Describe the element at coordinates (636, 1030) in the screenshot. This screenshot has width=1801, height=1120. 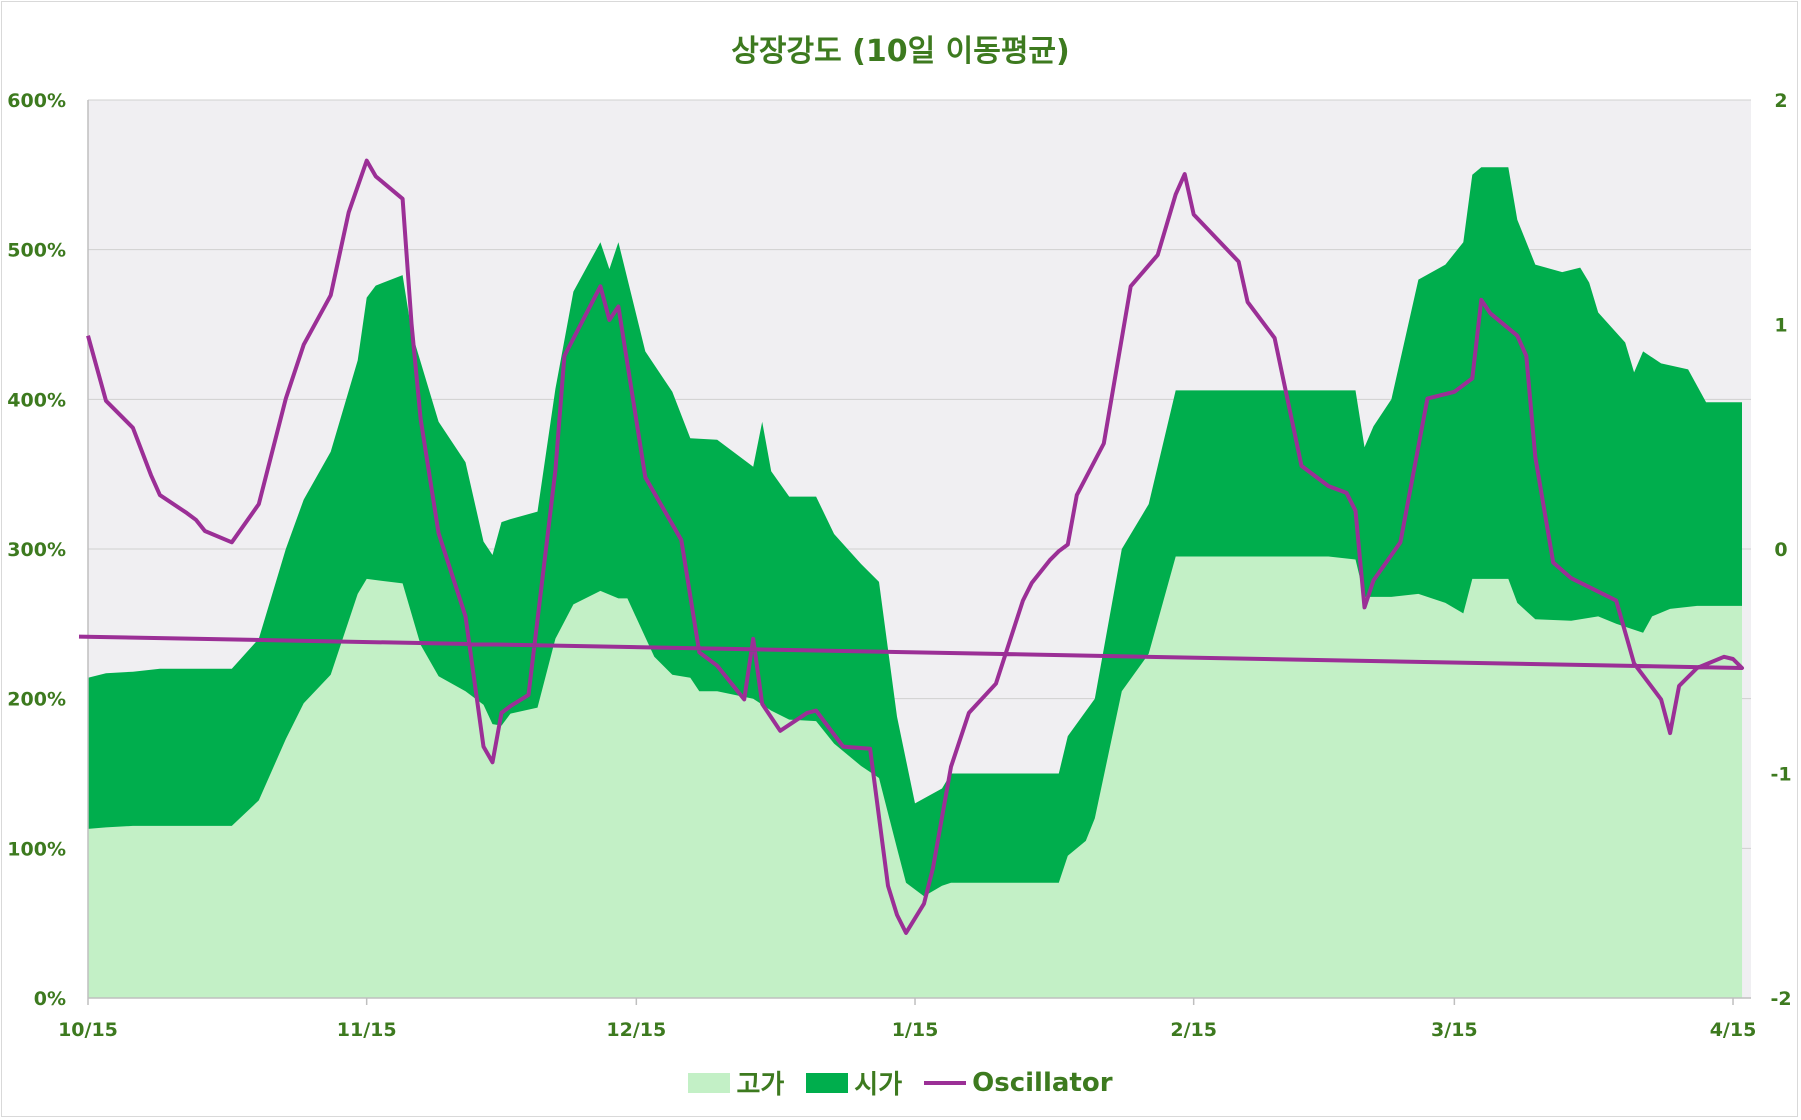
I see `x-tick-label: 12/15` at that location.